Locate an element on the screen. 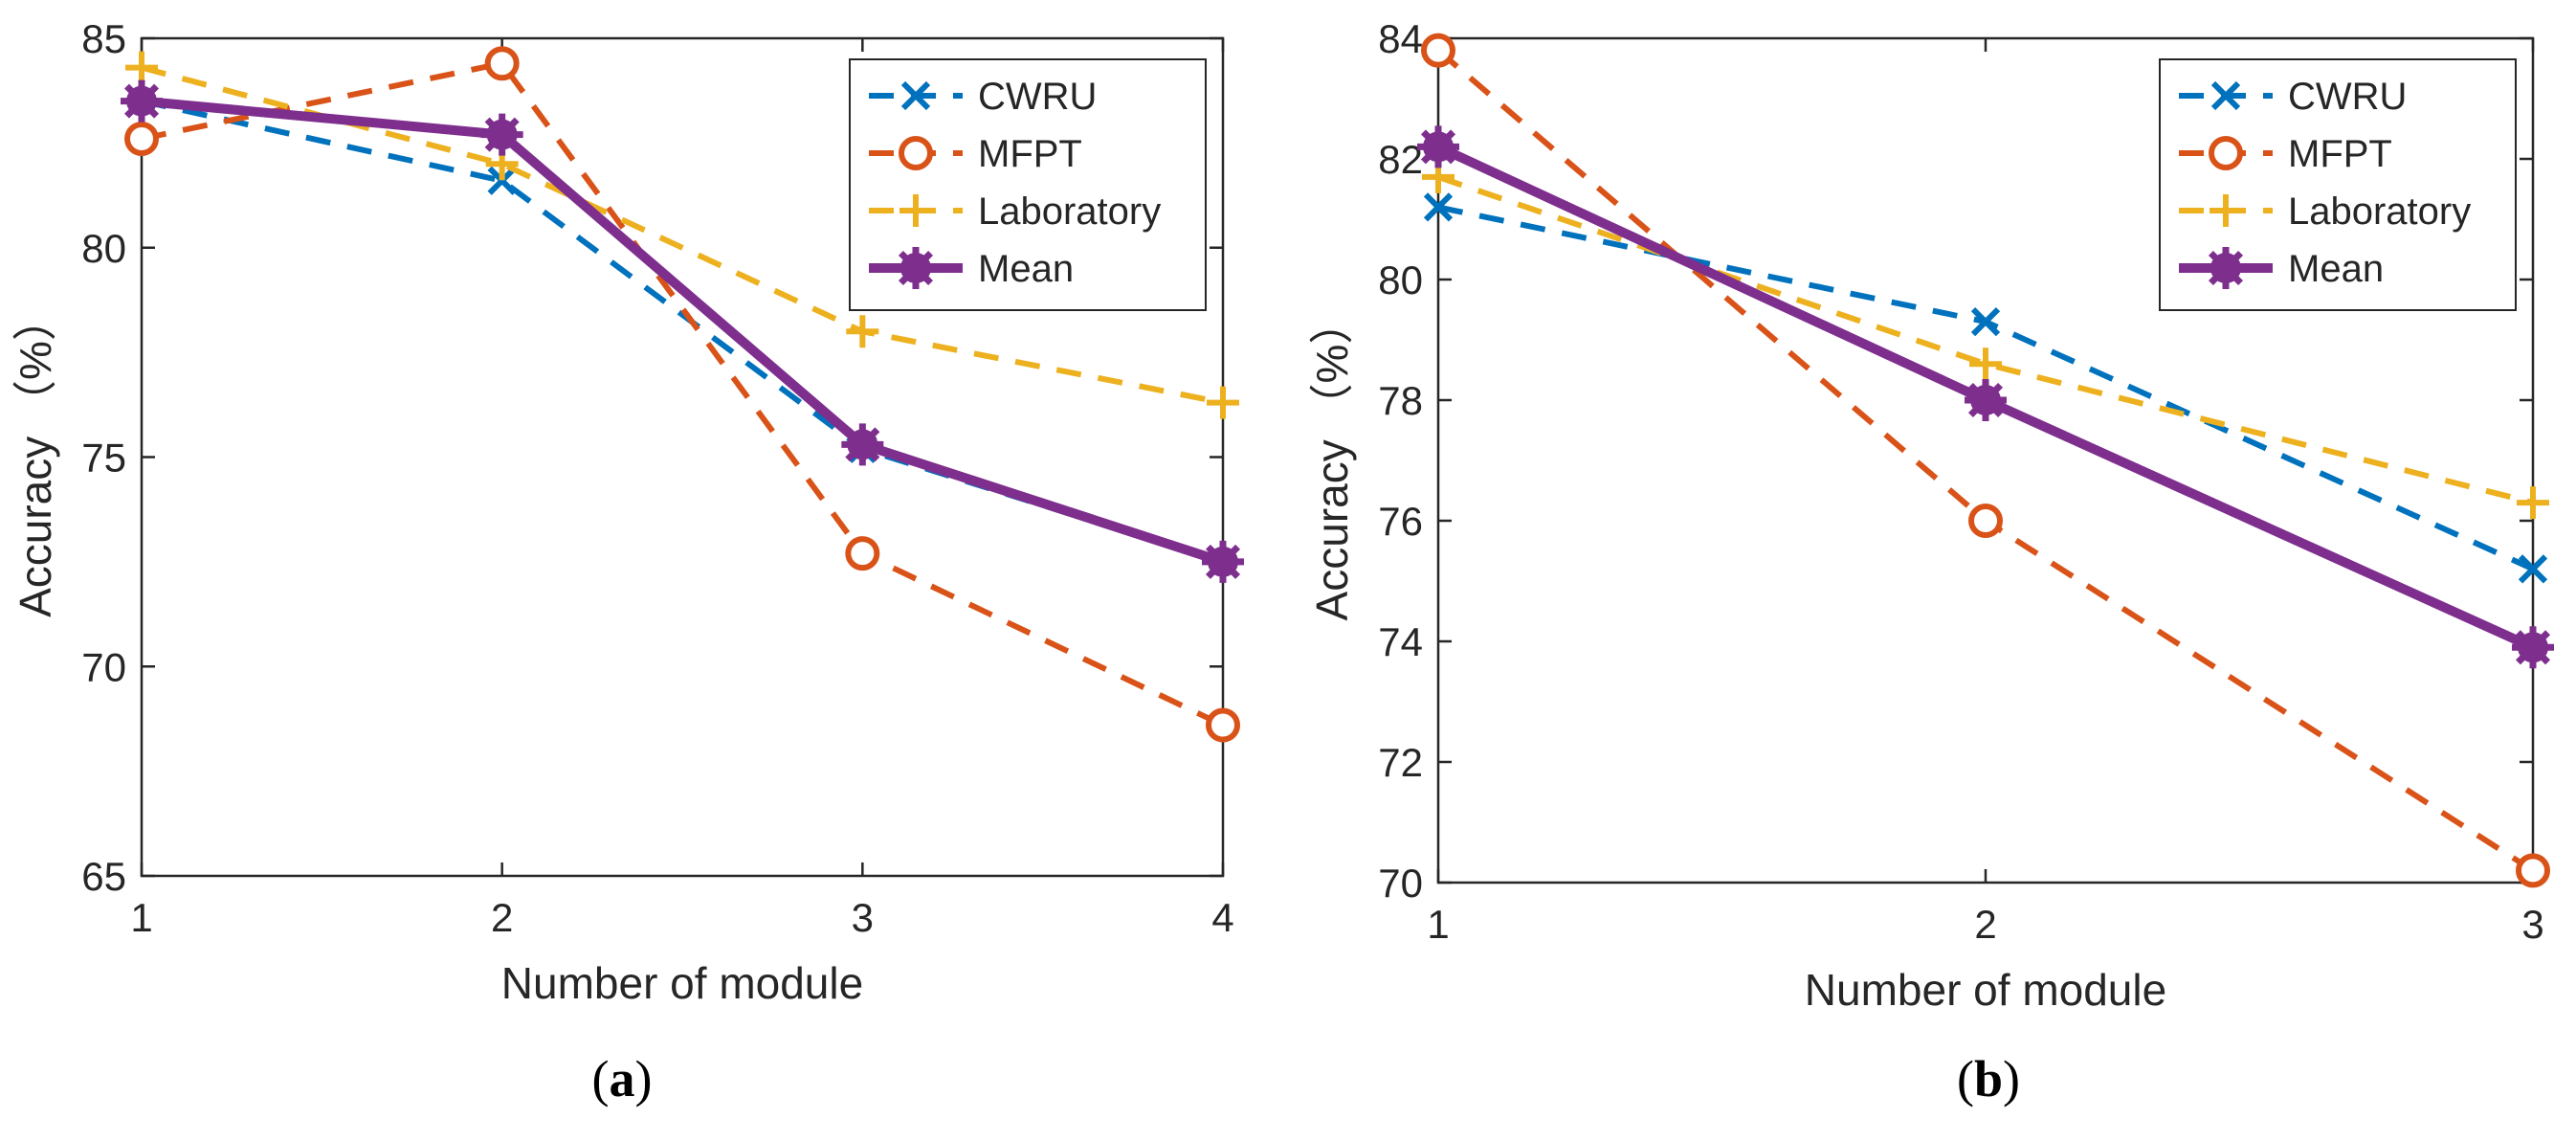  chart-b-legend-entry-cwru: CWRU is located at coordinates (2293, 97).